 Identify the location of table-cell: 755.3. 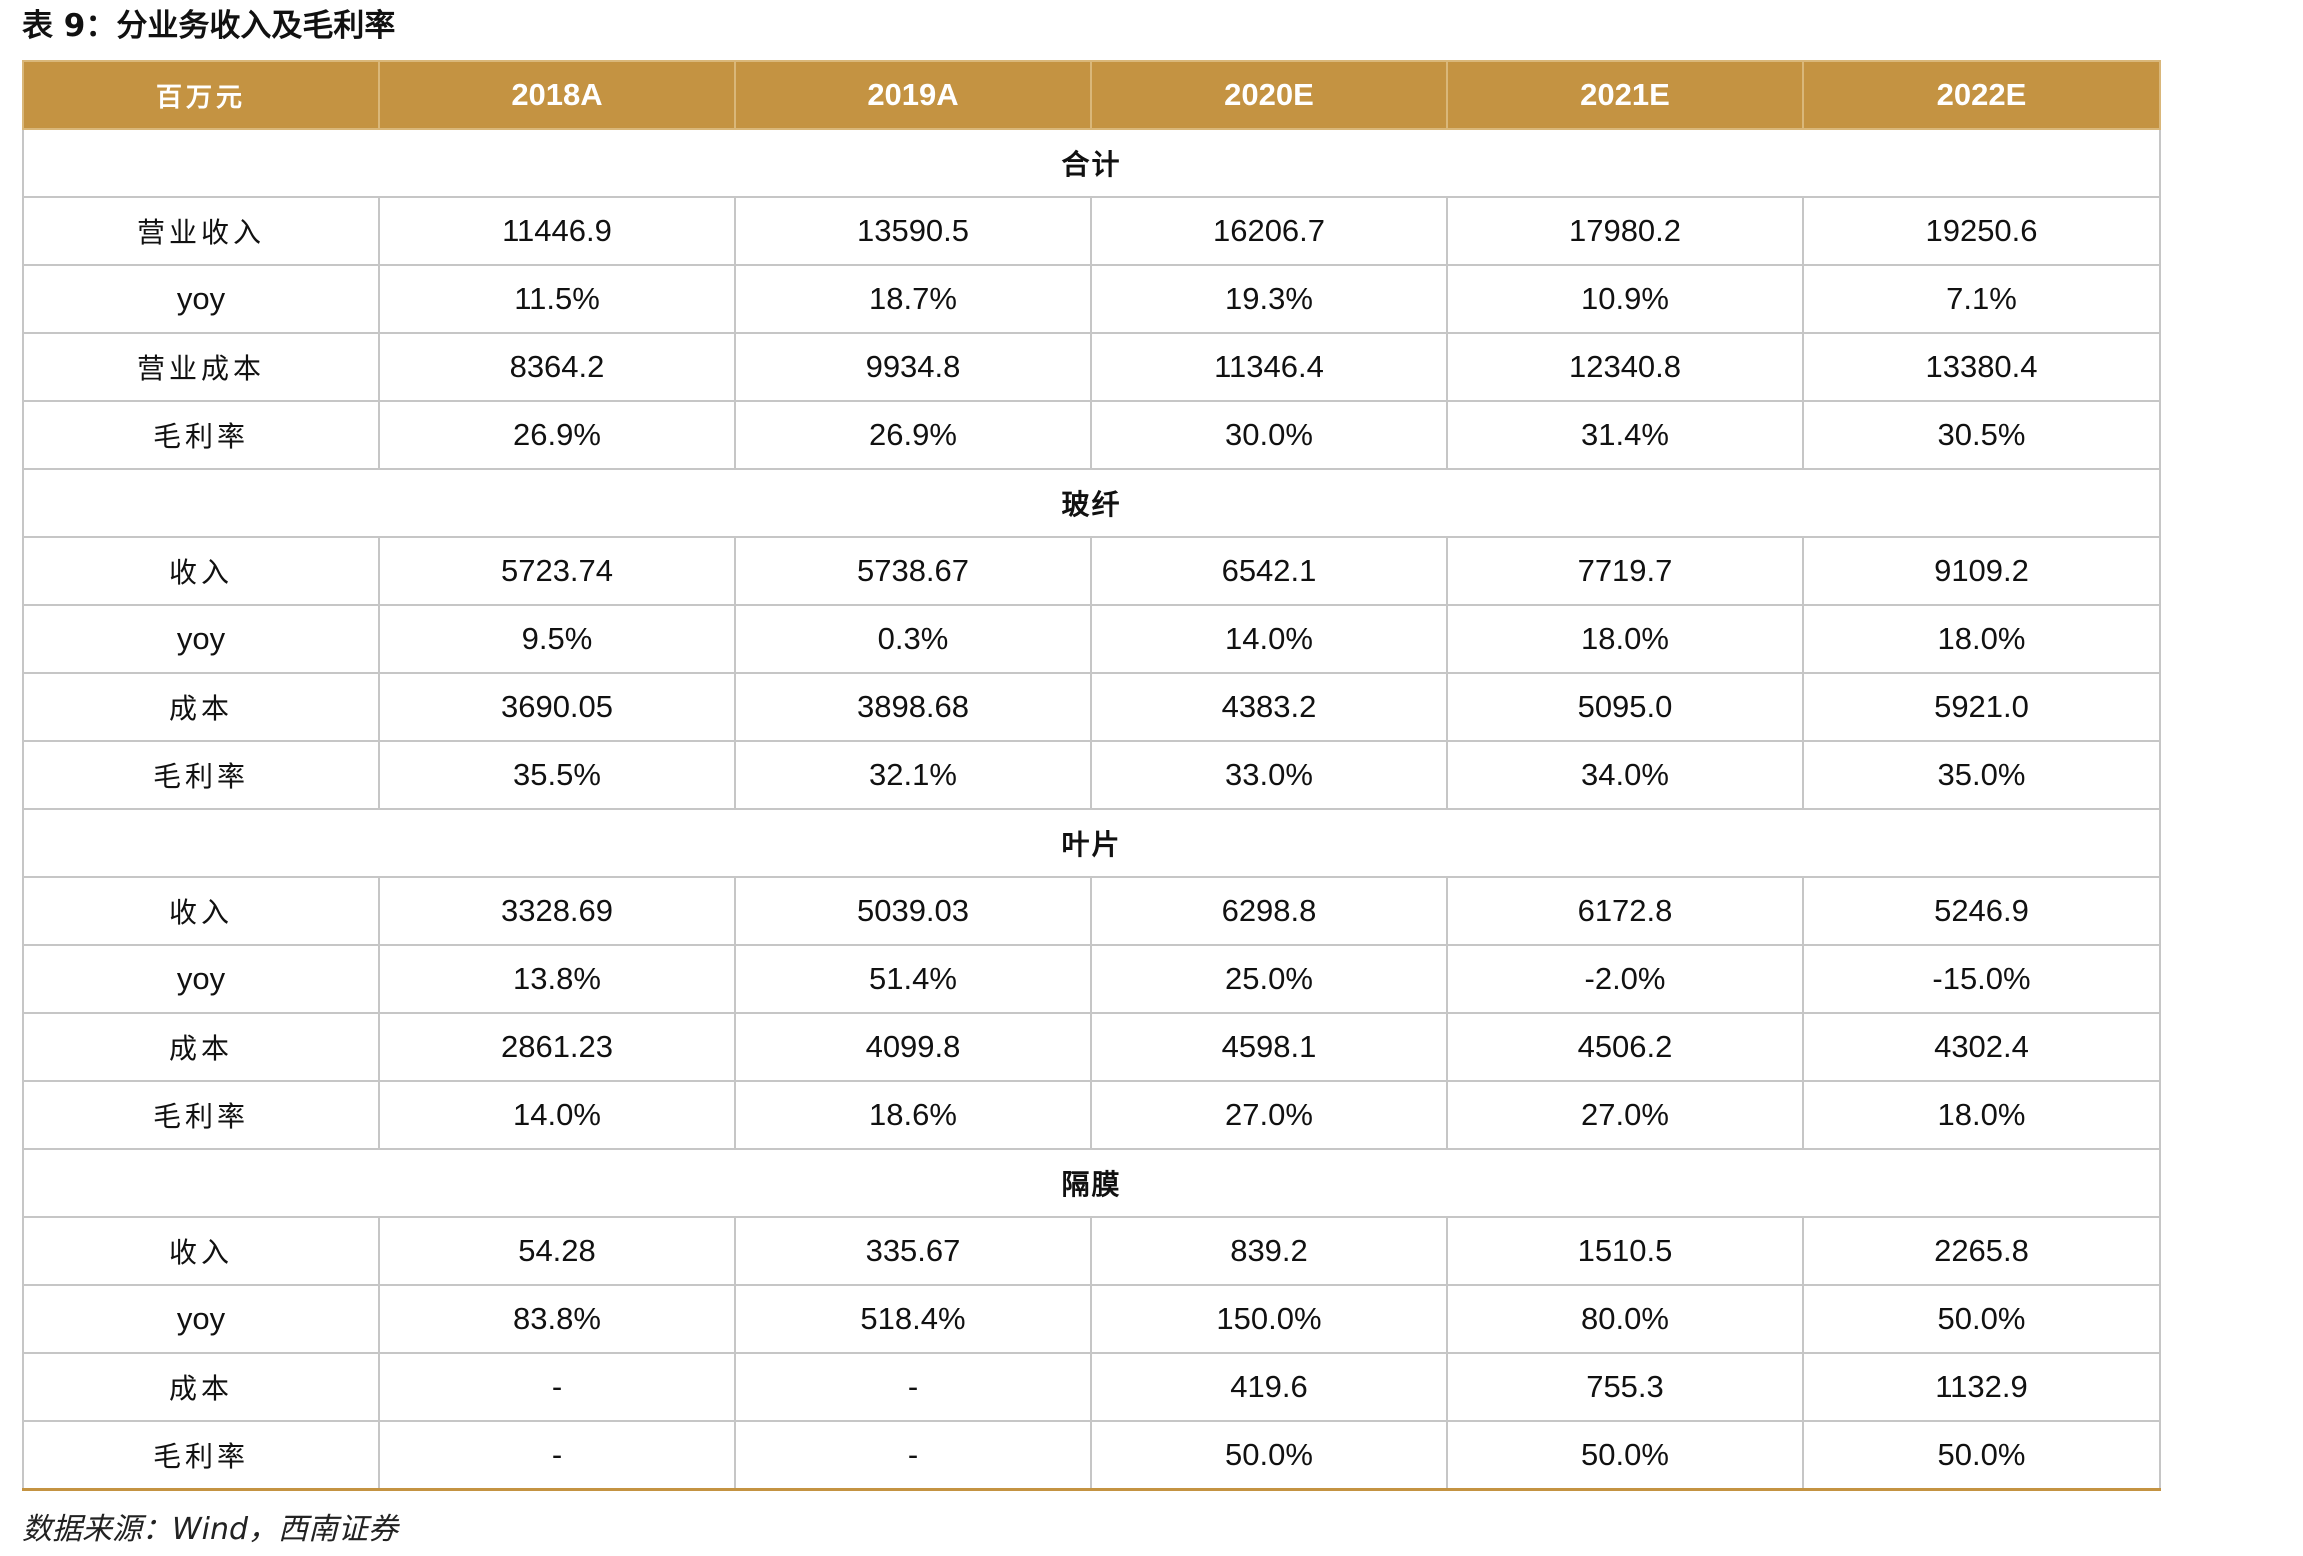
(1625, 1387).